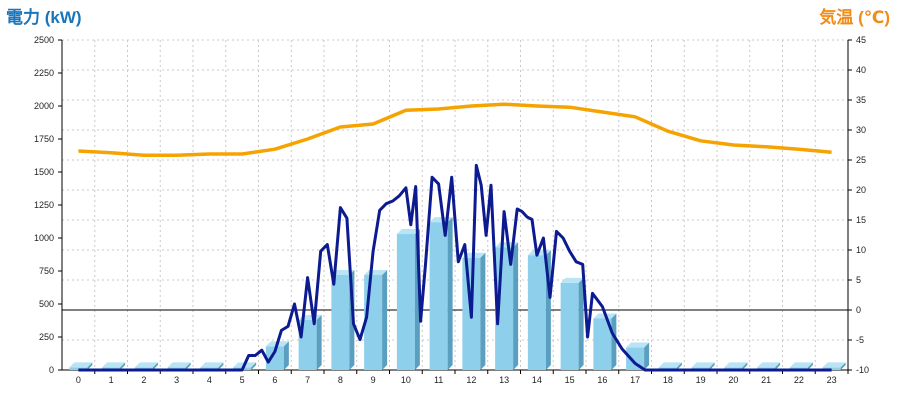 Image resolution: width=900 pixels, height=400 pixels. What do you see at coordinates (799, 380) in the screenshot?
I see `x-tick-label: 22` at bounding box center [799, 380].